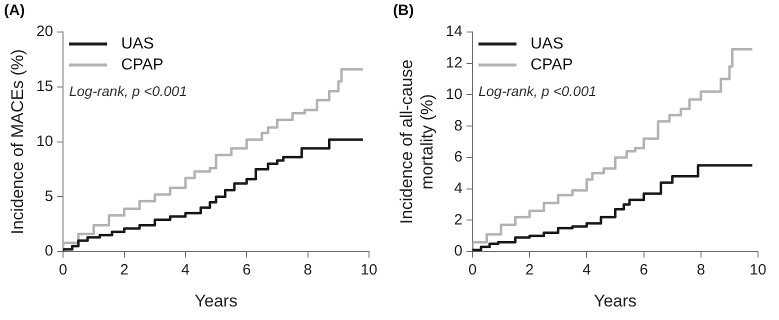  Describe the element at coordinates (49, 196) in the screenshot. I see `y-tick-label: 5` at that location.